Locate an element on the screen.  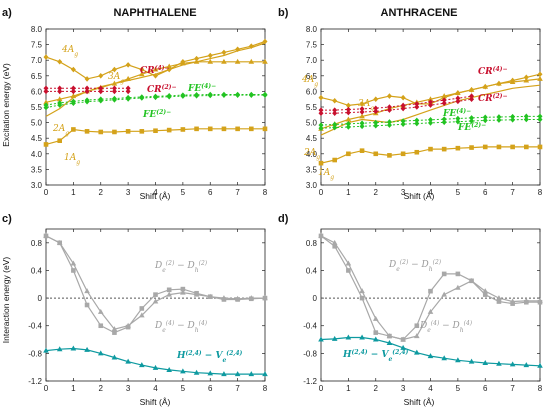
y-tick-label: -0.8 is located at coordinates (35, 353).